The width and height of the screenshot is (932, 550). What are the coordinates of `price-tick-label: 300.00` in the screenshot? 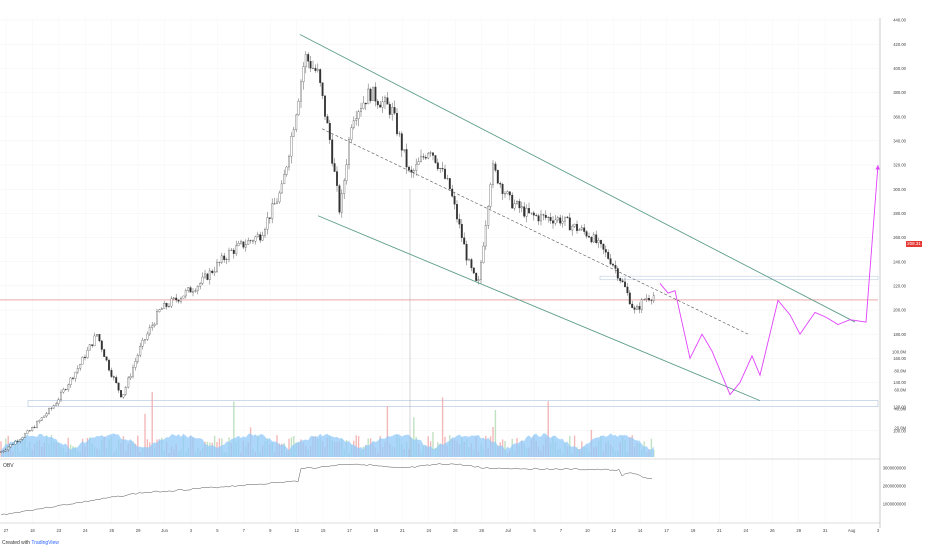 It's located at (899, 189).